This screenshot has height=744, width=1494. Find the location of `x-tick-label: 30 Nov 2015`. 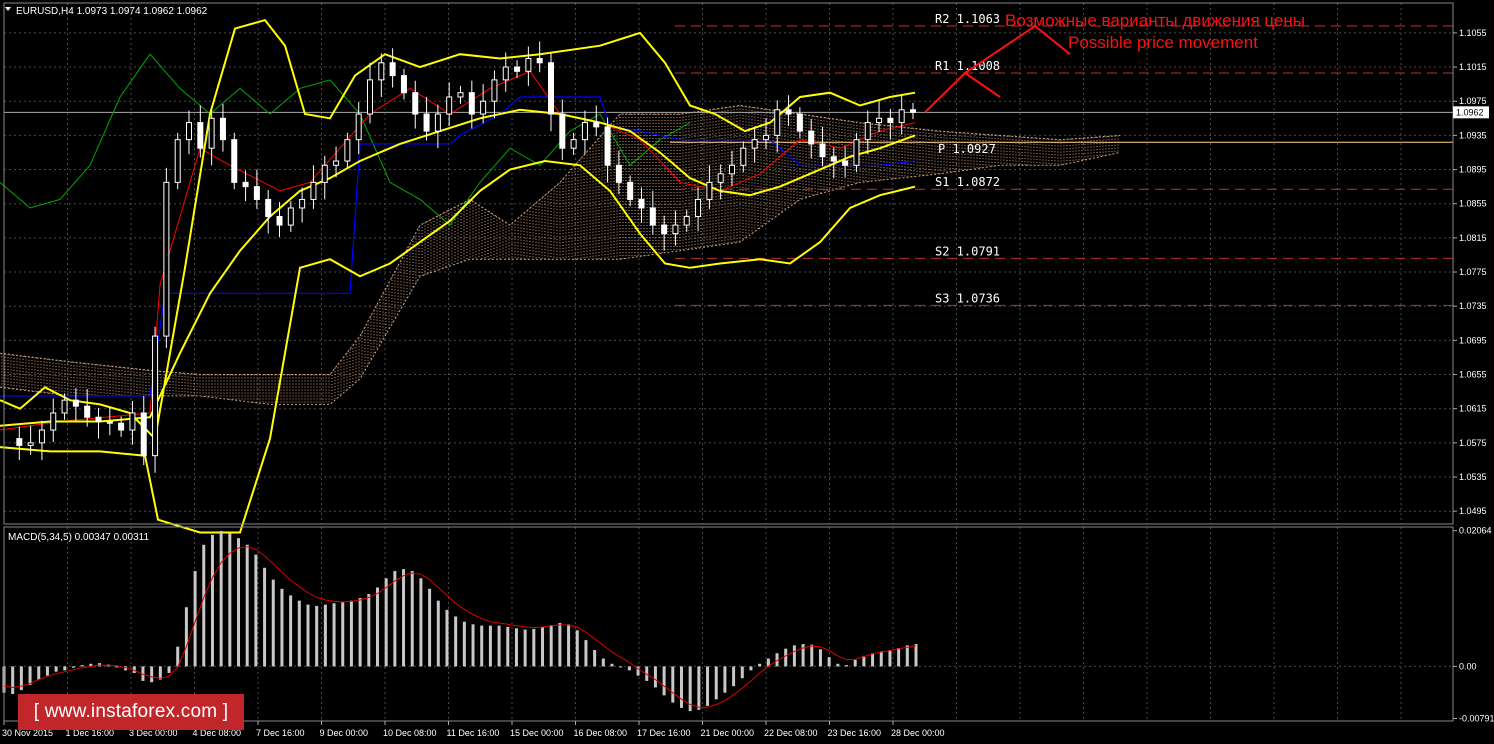

x-tick-label: 30 Nov 2015 is located at coordinates (27, 733).